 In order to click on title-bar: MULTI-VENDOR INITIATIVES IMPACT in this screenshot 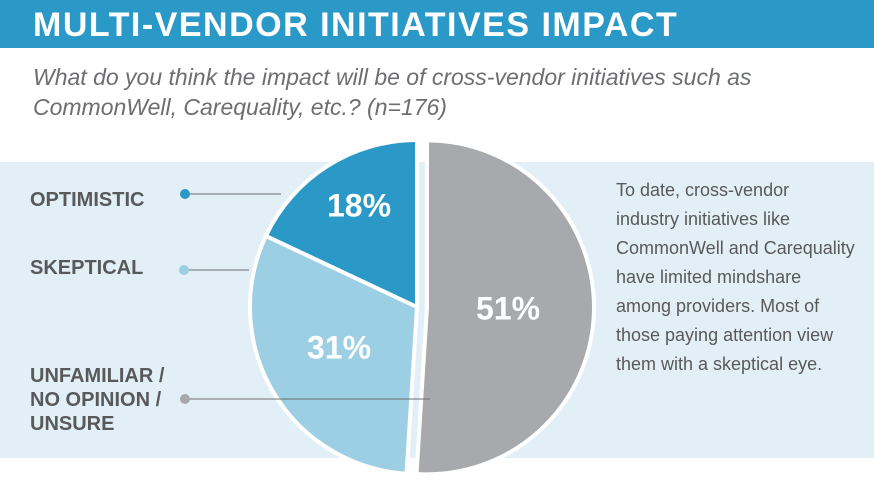, I will do `click(437, 24)`.